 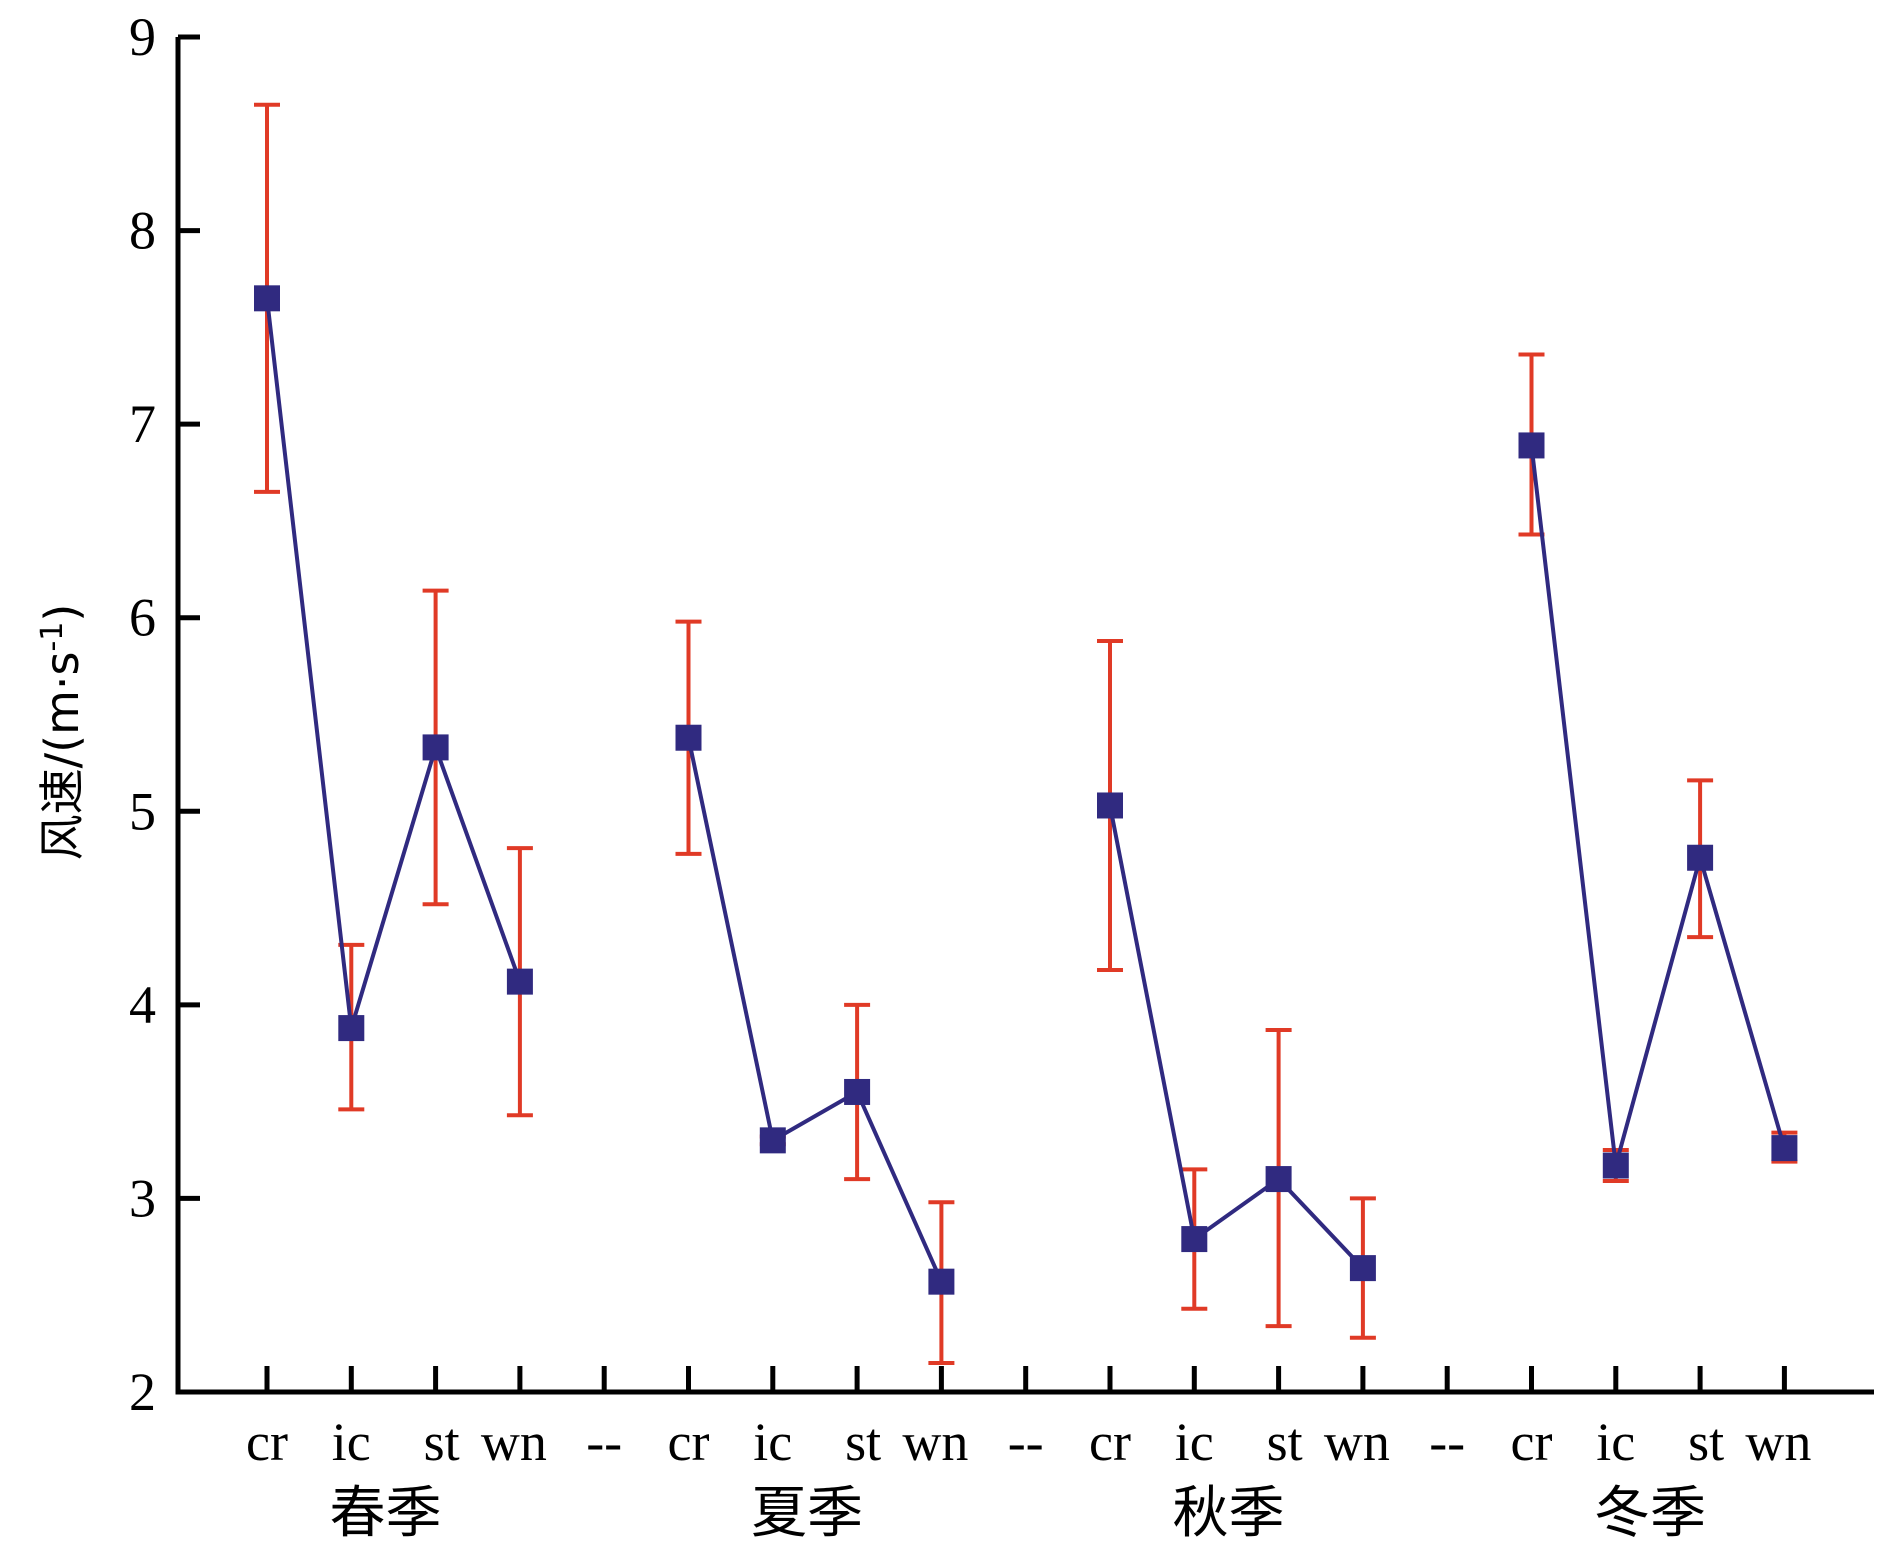 I want to click on y-tick-label: 9, so click(x=142, y=37).